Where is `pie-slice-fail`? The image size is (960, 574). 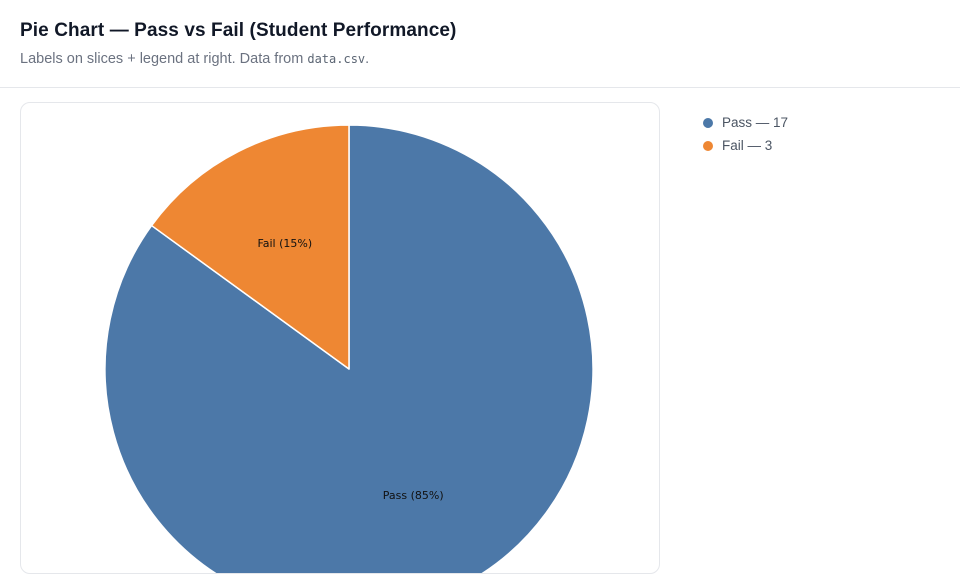 pie-slice-fail is located at coordinates (250, 247).